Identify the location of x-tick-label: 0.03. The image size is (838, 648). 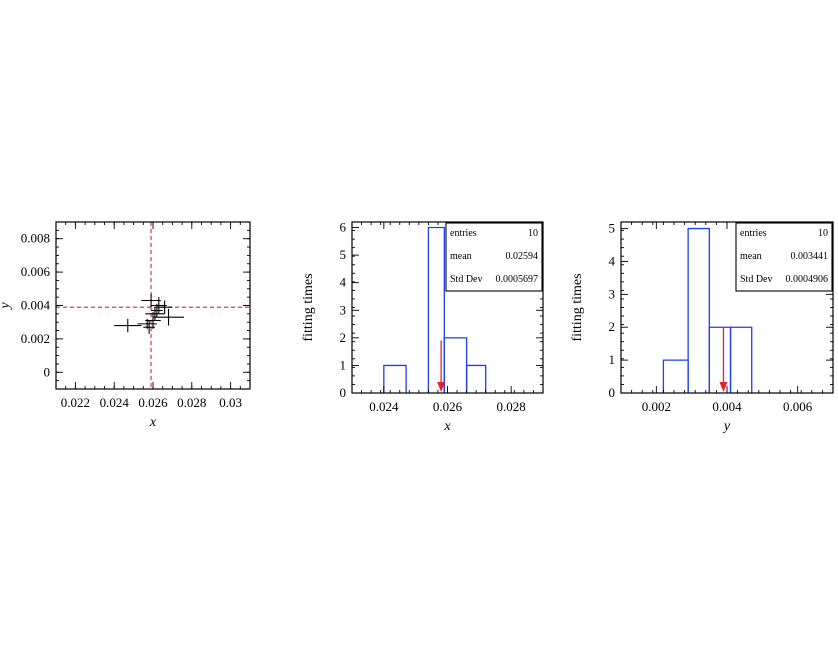
(230, 402).